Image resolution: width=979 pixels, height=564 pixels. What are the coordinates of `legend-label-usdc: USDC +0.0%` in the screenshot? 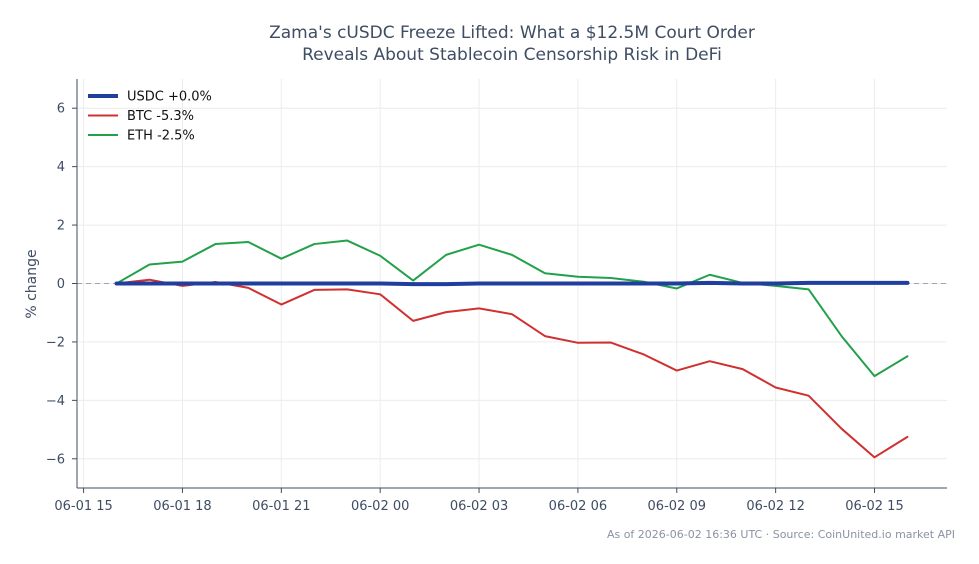 It's located at (169, 97).